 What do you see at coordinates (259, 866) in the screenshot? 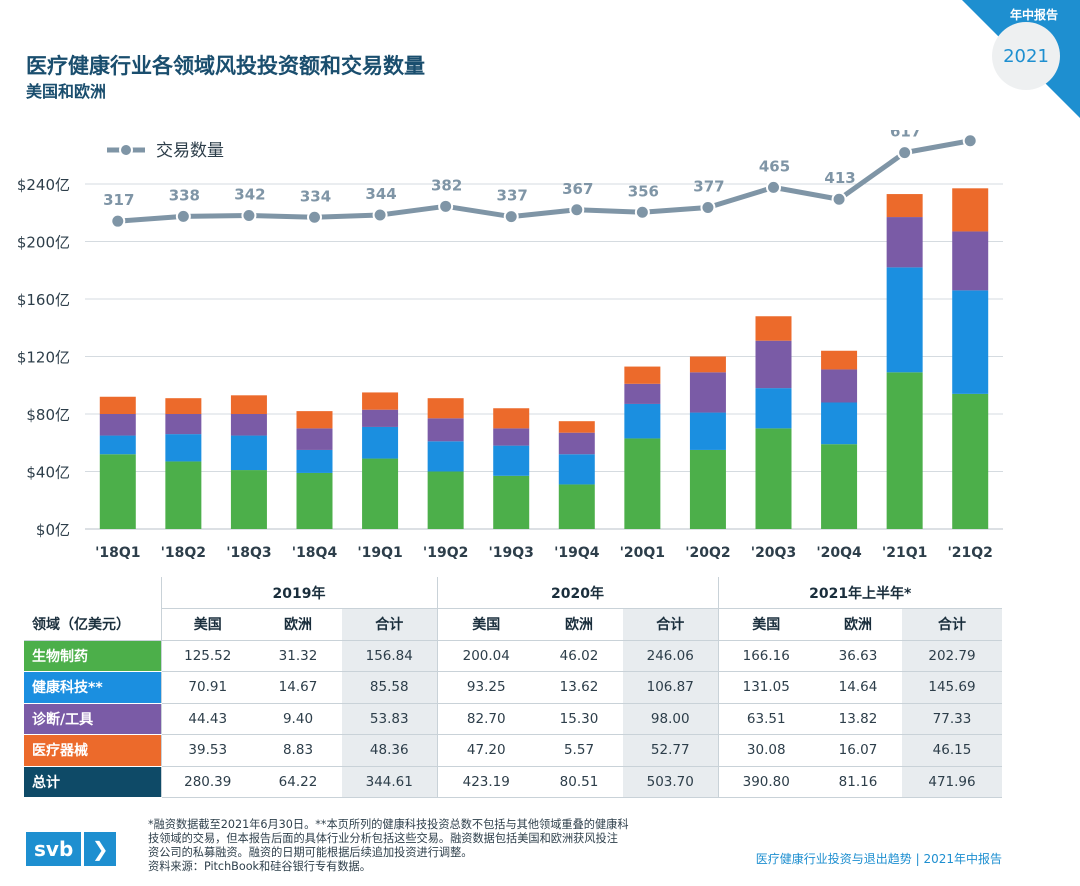
I see `footnote-source: 资料来源：PitchBook和硅谷银行专有数据。` at bounding box center [259, 866].